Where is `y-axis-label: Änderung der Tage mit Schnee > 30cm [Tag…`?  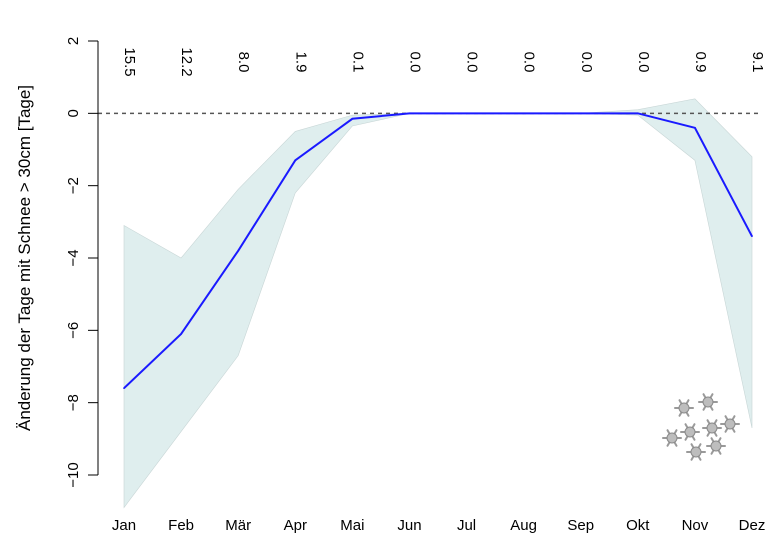 y-axis-label: Änderung der Tage mit Schnee > 30cm [Tag… is located at coordinates (24, 258).